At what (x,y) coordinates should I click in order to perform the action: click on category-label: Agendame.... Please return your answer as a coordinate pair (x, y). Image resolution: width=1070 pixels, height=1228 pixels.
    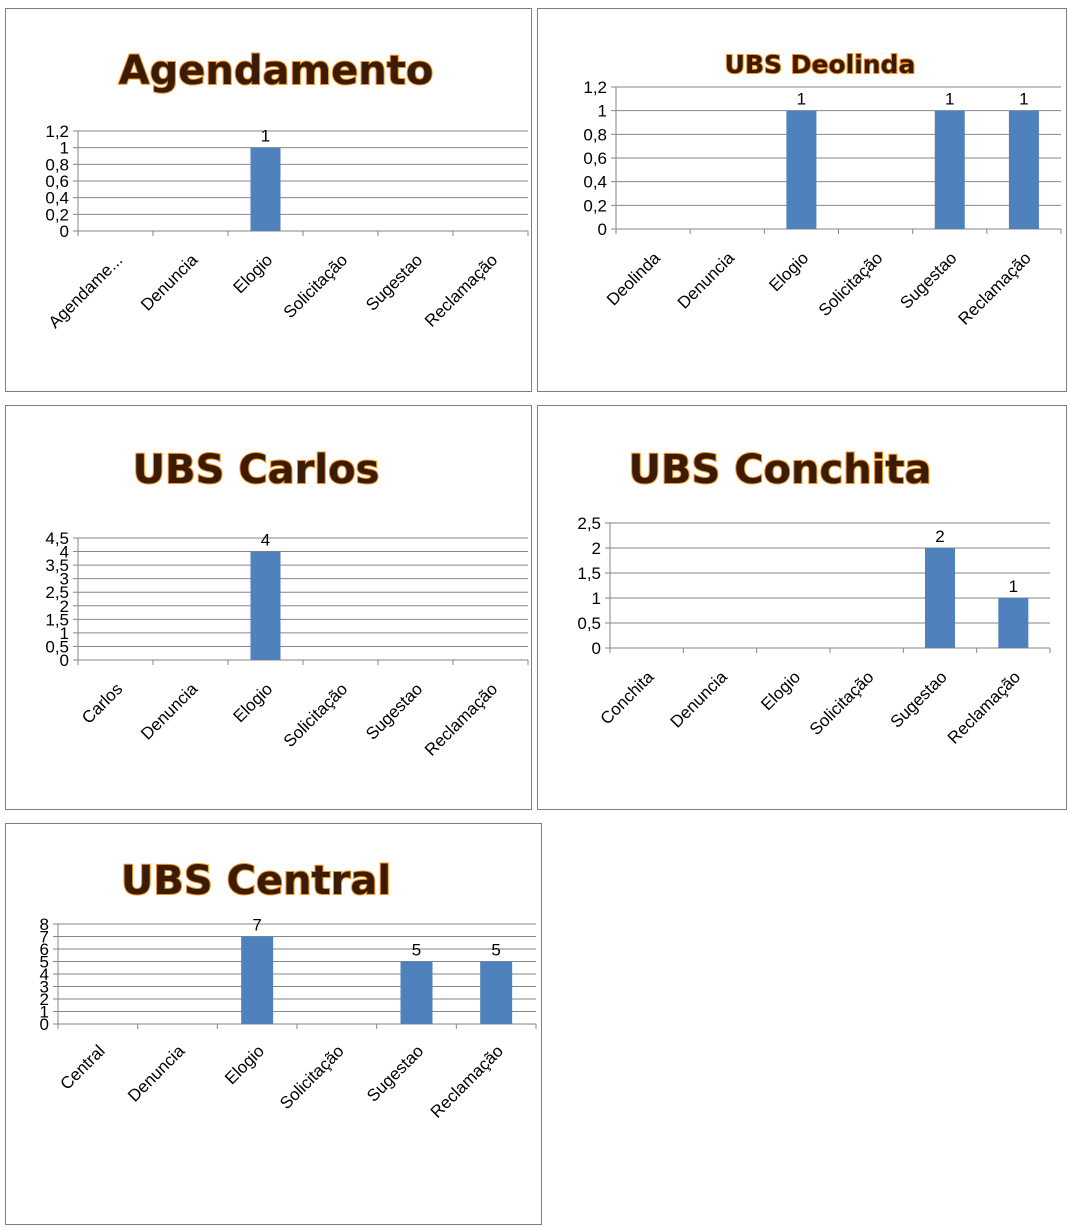
    Looking at the image, I should click on (86, 291).